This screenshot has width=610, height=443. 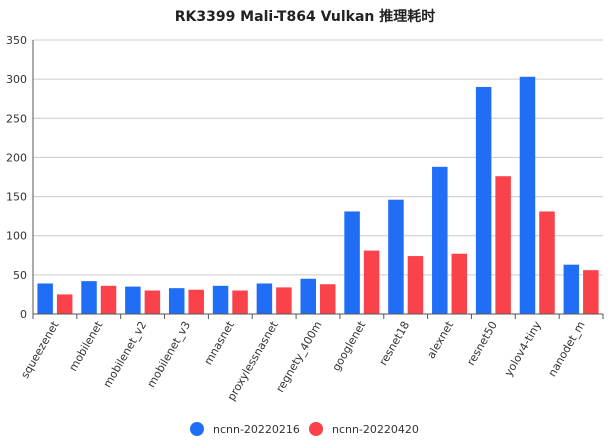 What do you see at coordinates (256, 429) in the screenshot?
I see `legend-label: ncnn-20220216` at bounding box center [256, 429].